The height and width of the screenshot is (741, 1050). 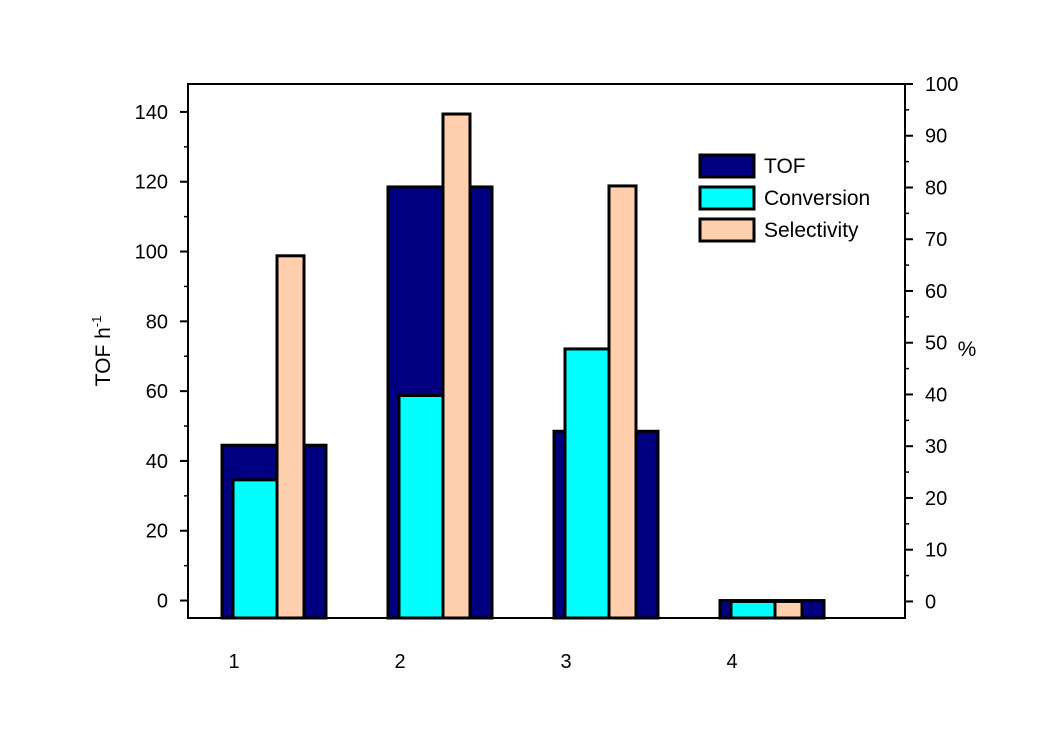 What do you see at coordinates (727, 166) in the screenshot?
I see `legend-swatch-tof` at bounding box center [727, 166].